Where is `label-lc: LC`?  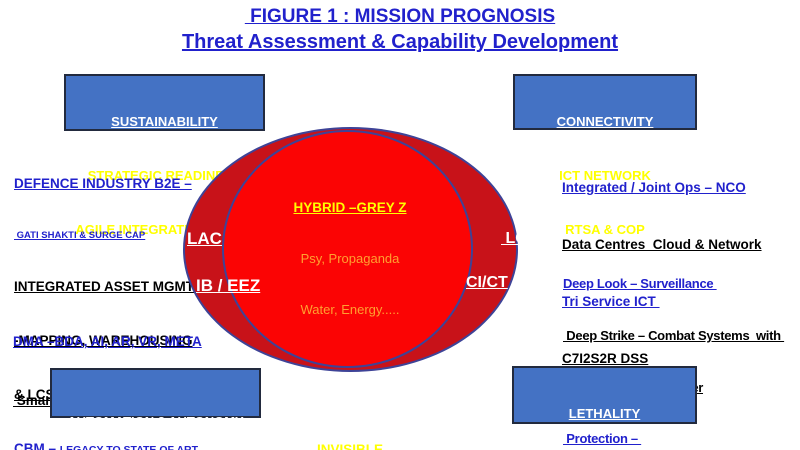 label-lc: LC is located at coordinates (514, 238).